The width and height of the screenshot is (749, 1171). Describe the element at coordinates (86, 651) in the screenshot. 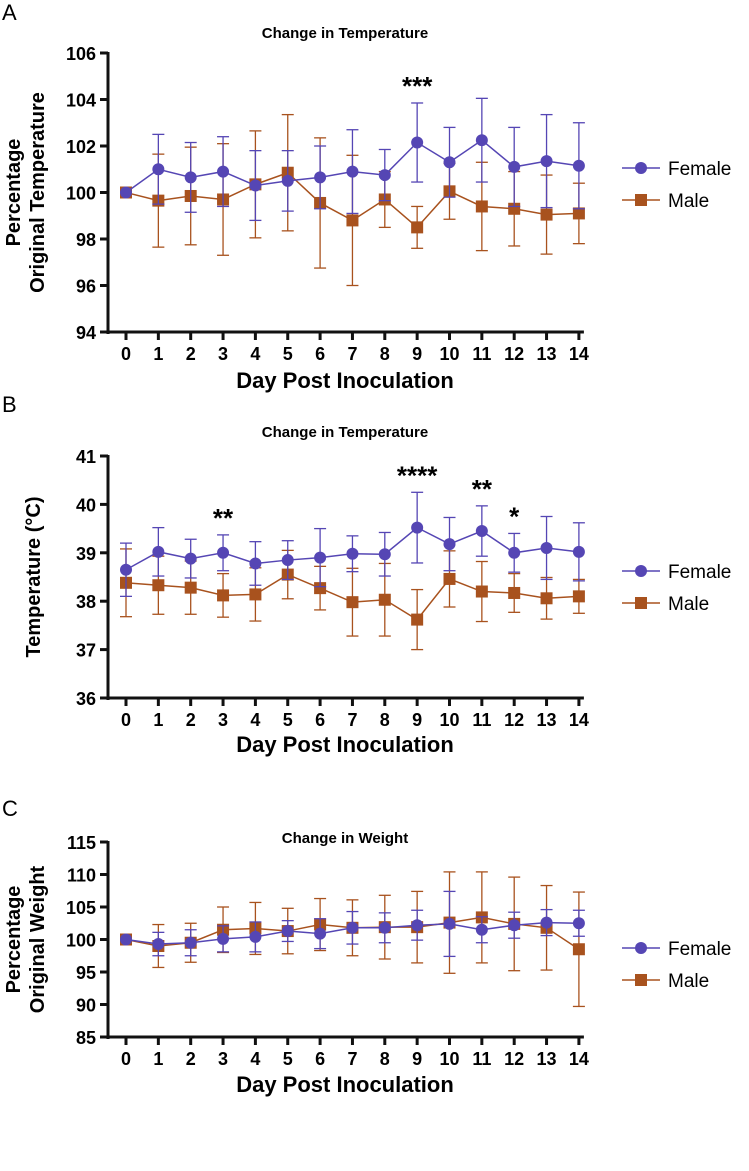

I see `y-tick-label: 37` at that location.